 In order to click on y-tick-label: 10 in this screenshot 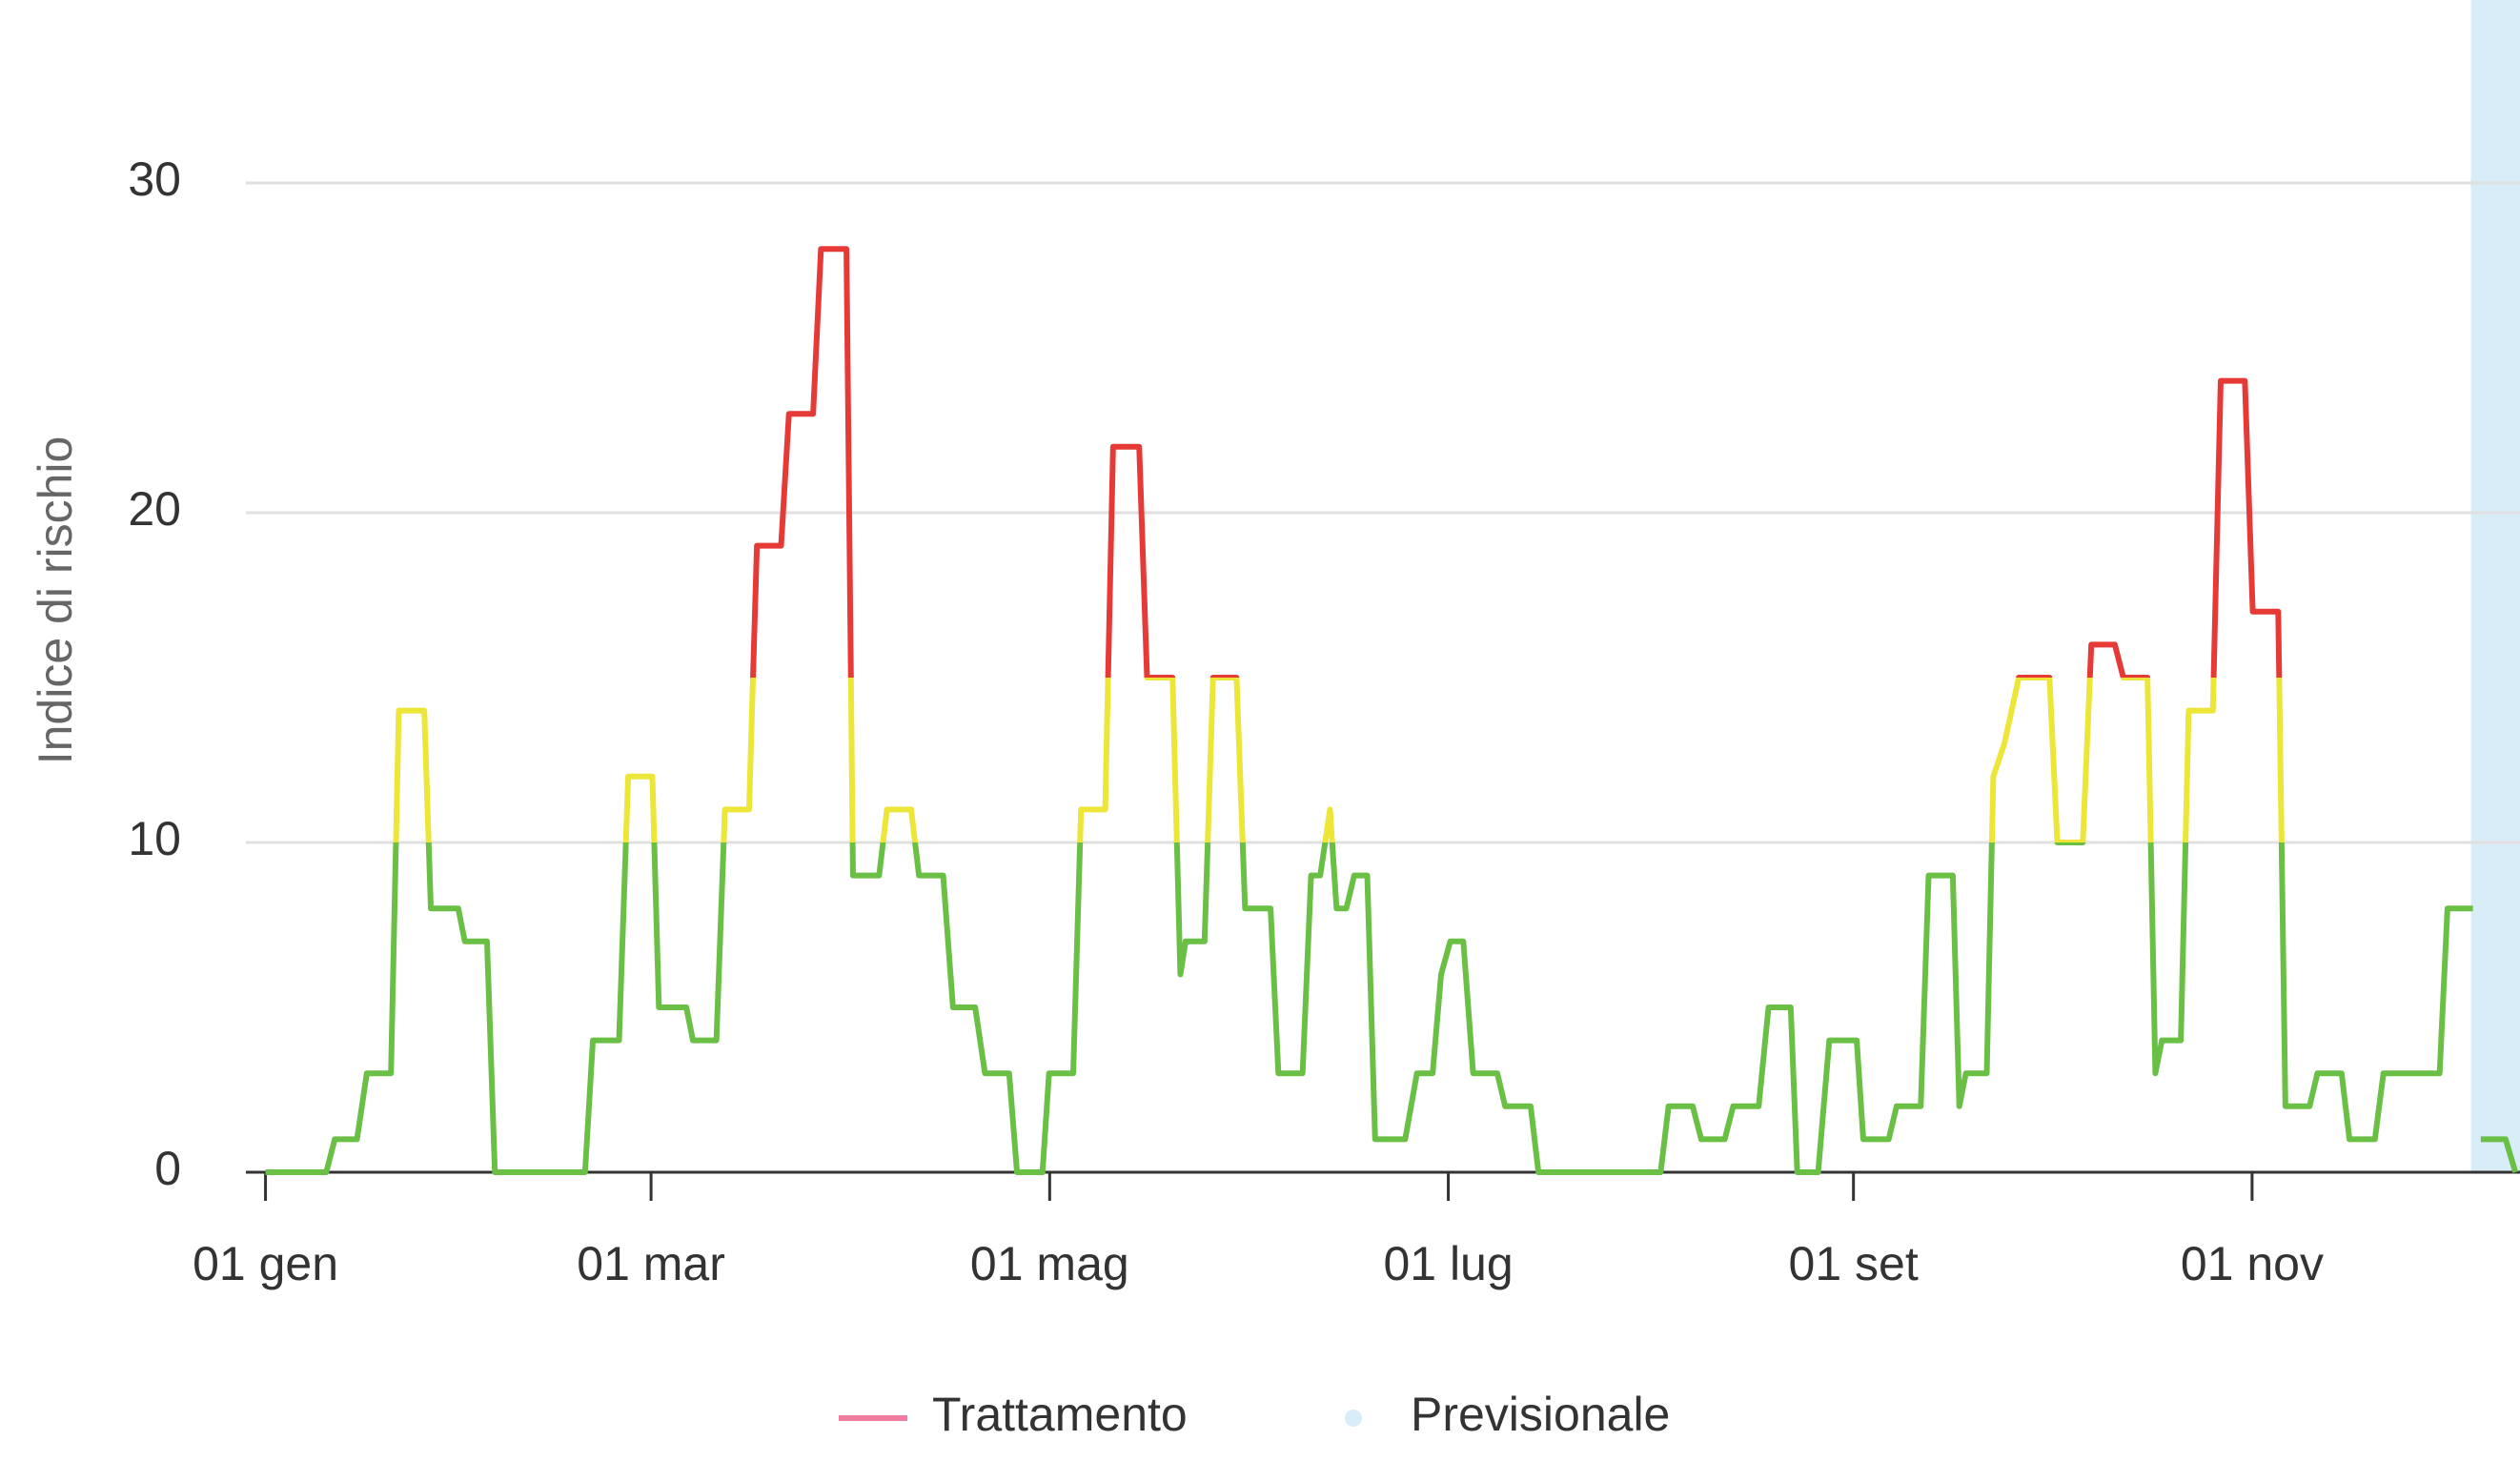, I will do `click(154, 838)`.